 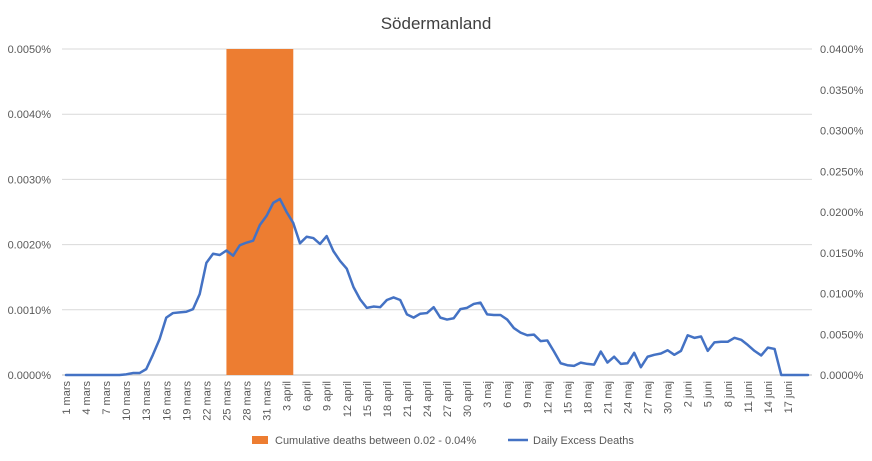 What do you see at coordinates (260, 212) in the screenshot?
I see `band-layer` at bounding box center [260, 212].